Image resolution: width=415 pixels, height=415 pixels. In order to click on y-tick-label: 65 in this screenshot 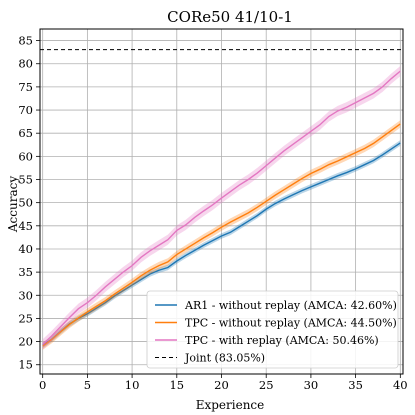, I will do `click(25, 133)`.